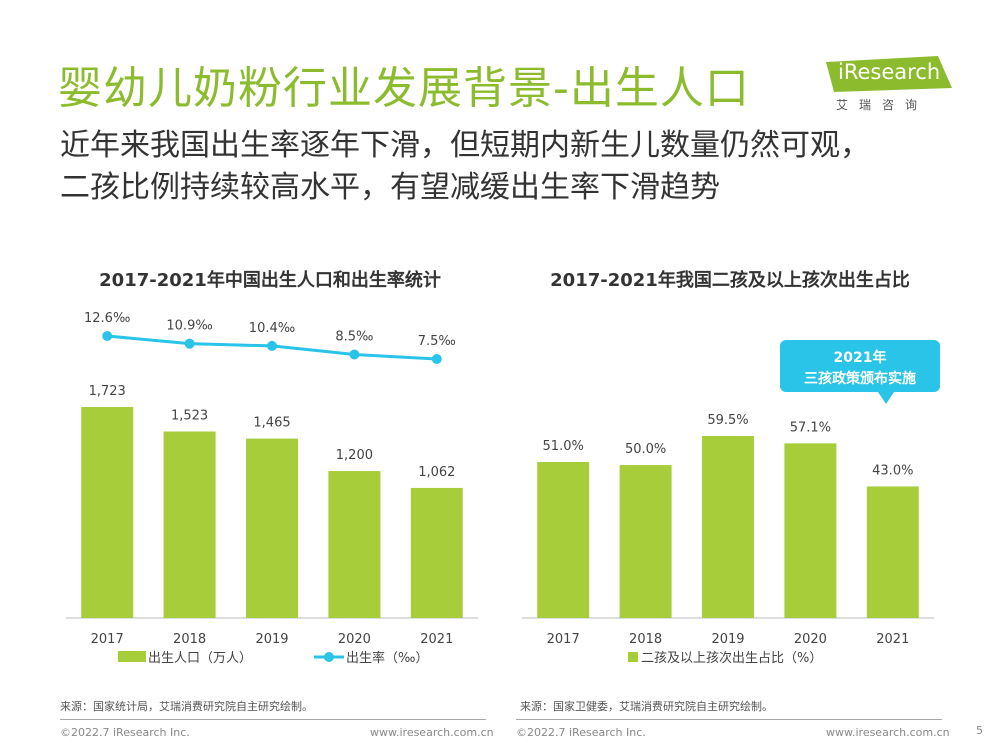 Image resolution: width=1000 pixels, height=750 pixels. What do you see at coordinates (563, 540) in the screenshot?
I see `chart2-bar-2017` at bounding box center [563, 540].